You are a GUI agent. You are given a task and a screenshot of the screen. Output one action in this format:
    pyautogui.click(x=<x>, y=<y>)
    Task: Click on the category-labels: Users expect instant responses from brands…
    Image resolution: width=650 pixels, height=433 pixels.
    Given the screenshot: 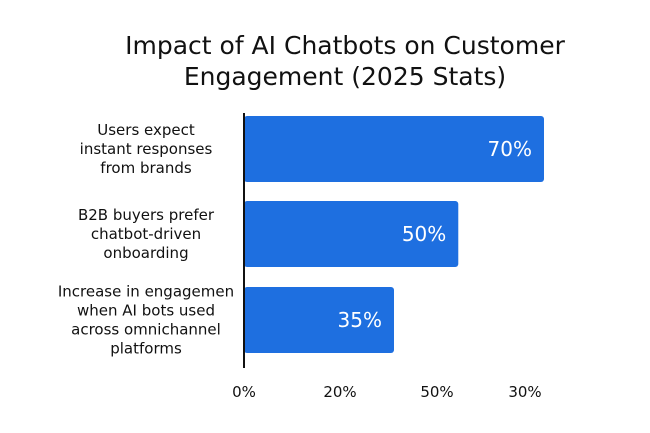 What is the action you would take?
    pyautogui.click(x=146, y=239)
    